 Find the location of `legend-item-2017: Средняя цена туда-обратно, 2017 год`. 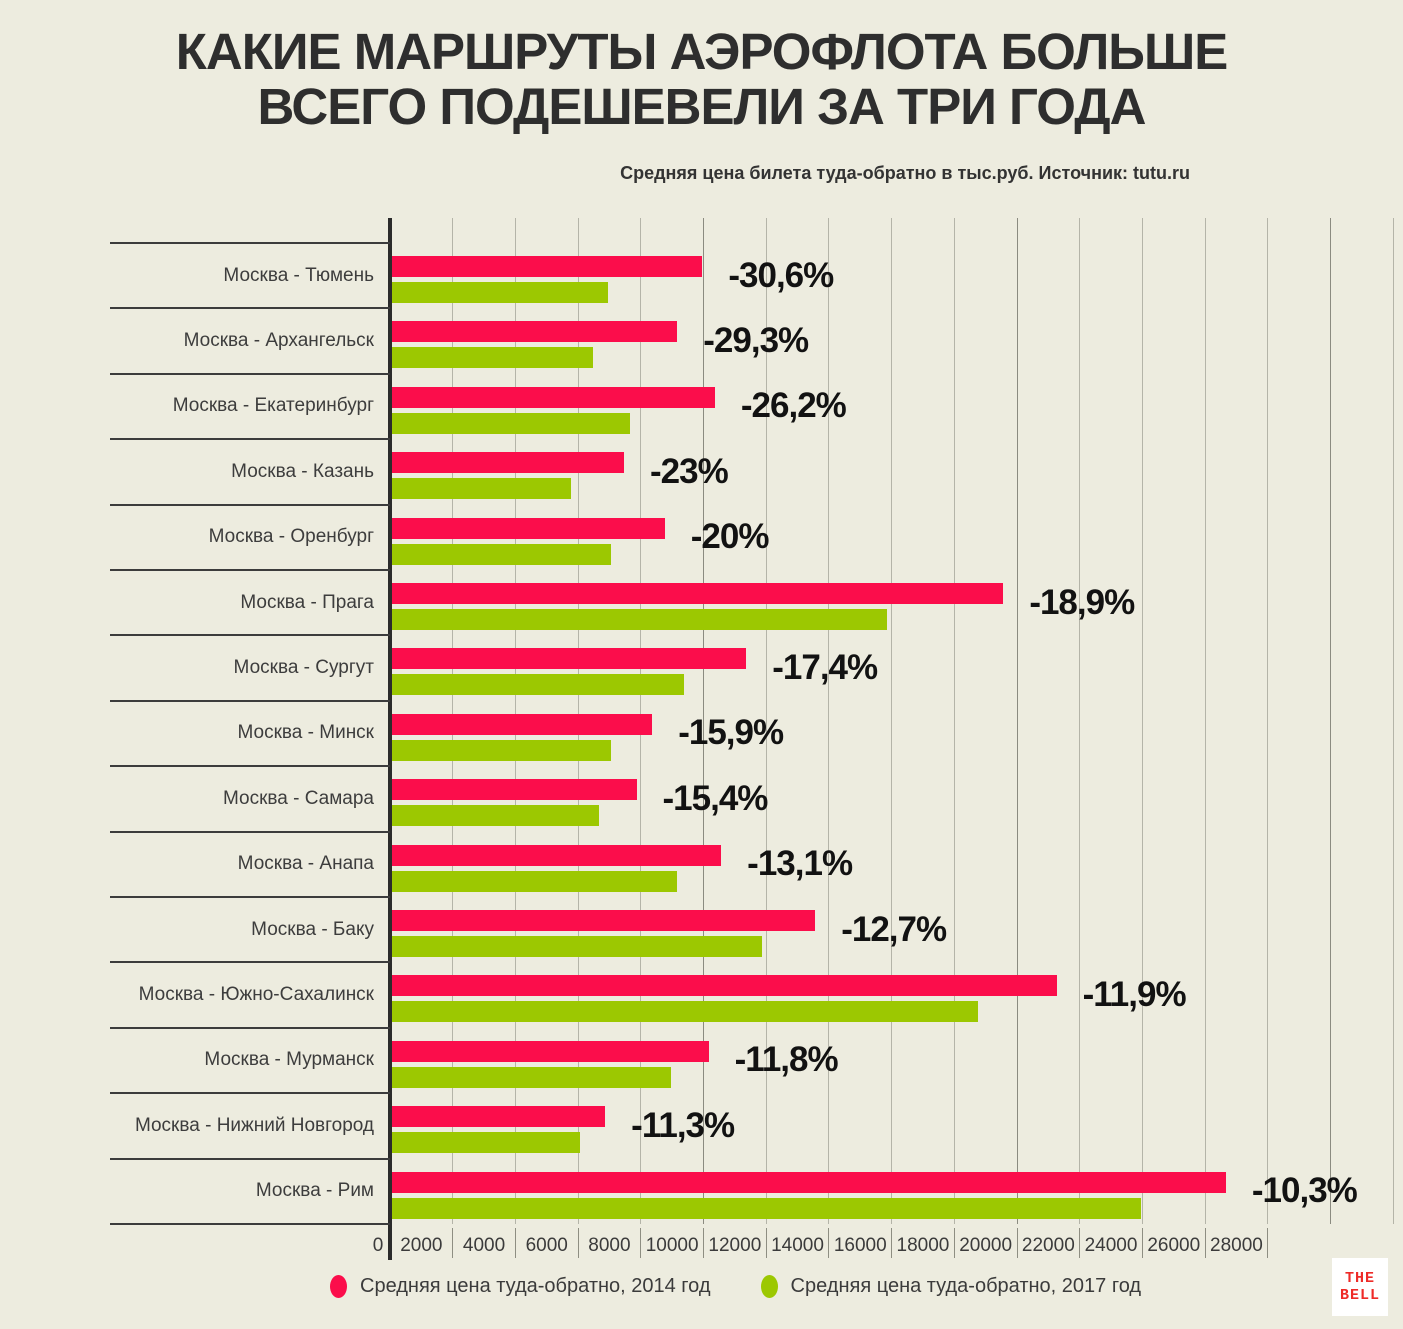

legend-item-2017: Средняя цена туда-обратно, 2017 год is located at coordinates (951, 1286).